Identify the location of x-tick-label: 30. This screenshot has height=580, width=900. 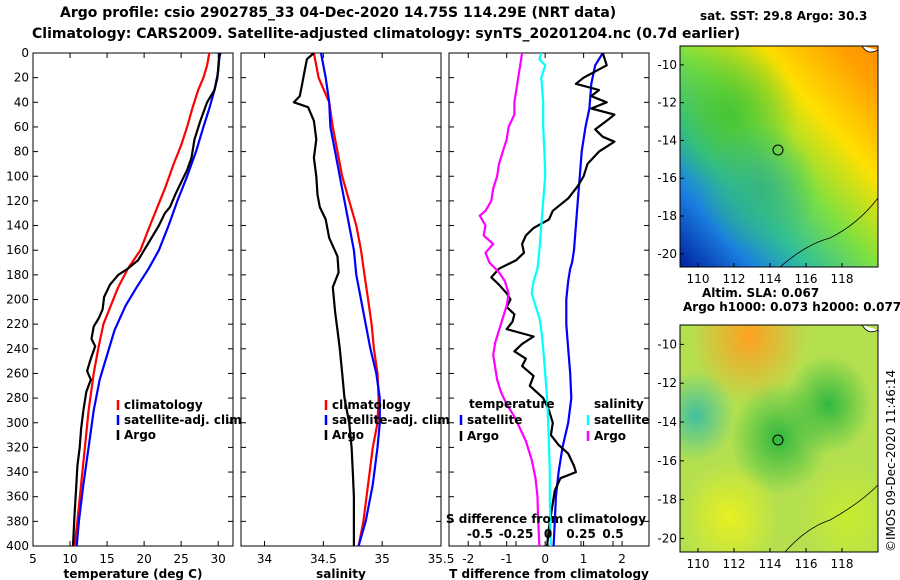
(218, 559).